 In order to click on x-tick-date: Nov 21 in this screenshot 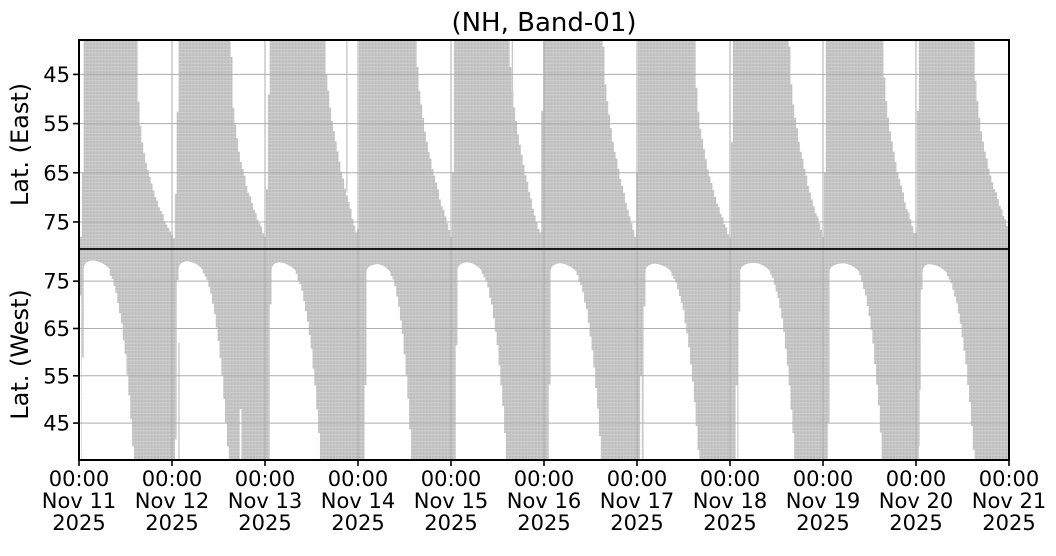, I will do `click(1009, 501)`.